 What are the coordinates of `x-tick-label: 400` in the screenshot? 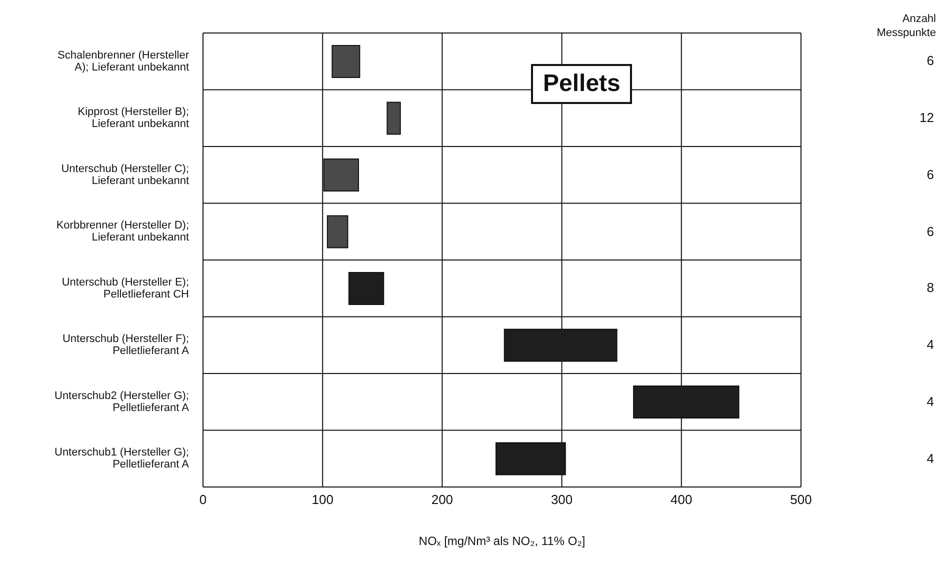 It's located at (681, 500).